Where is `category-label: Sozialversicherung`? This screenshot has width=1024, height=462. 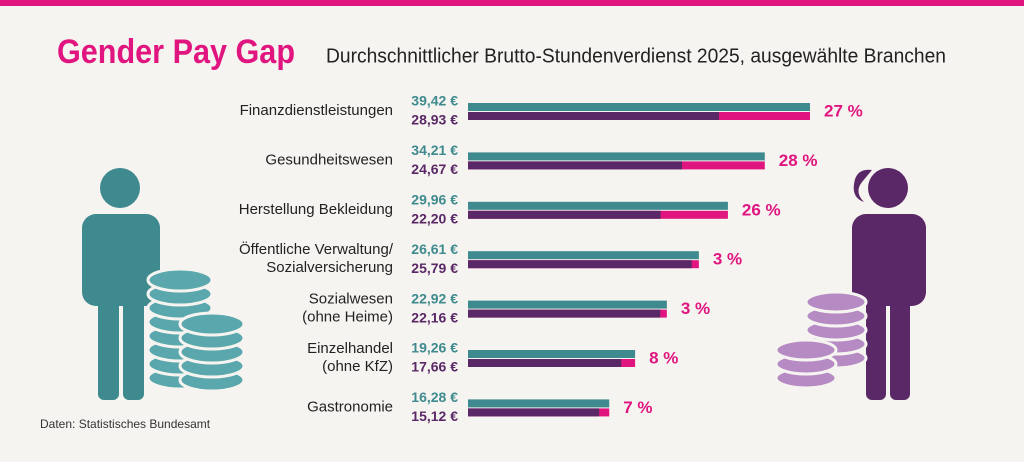 category-label: Sozialversicherung is located at coordinates (329, 267).